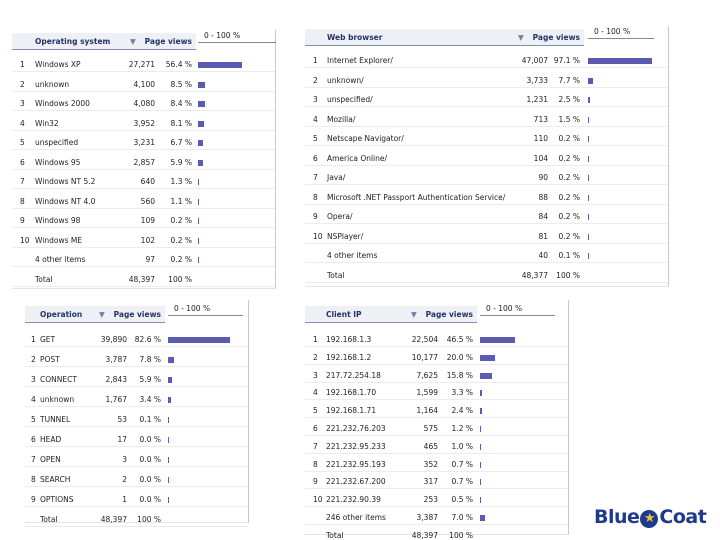 The image size is (720, 540). I want to click on label: 192.168.1.71, so click(351, 411).